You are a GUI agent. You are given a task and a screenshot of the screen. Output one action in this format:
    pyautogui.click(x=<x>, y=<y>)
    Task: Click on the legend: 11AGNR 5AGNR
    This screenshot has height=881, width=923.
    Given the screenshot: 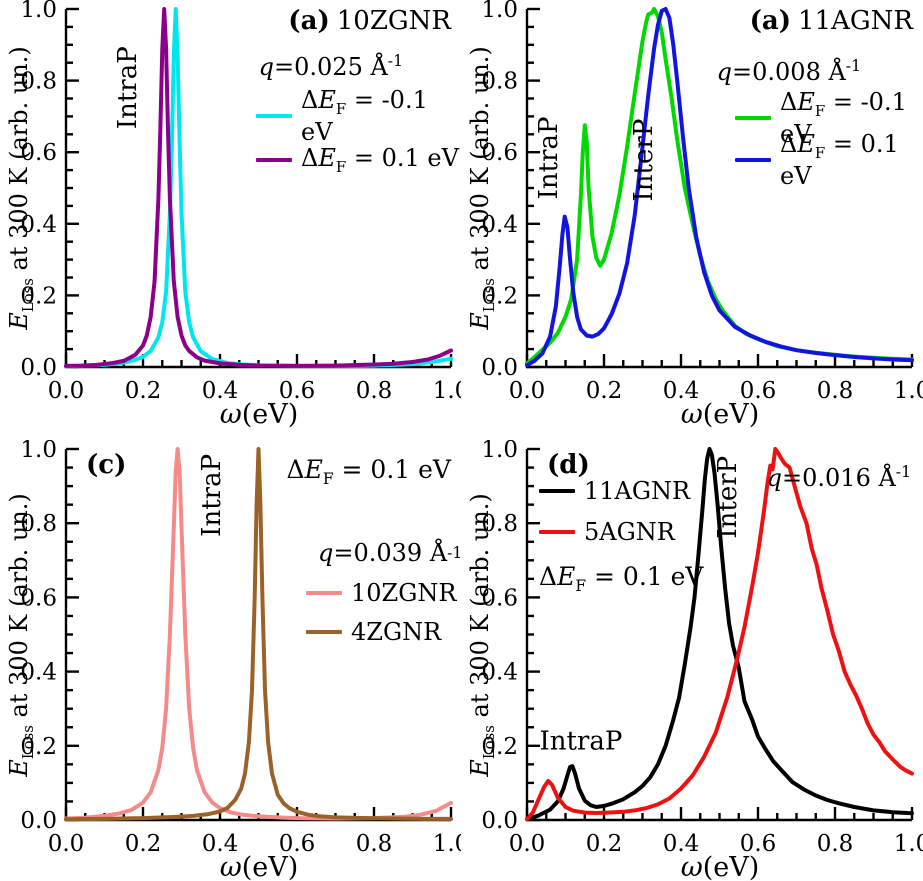 What is the action you would take?
    pyautogui.click(x=614, y=511)
    